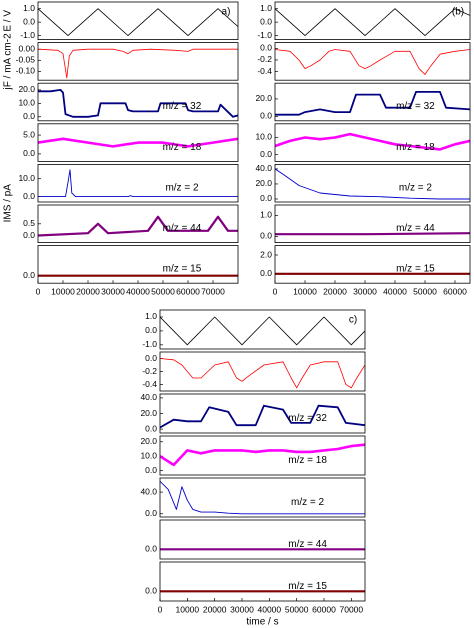 Image resolution: width=474 pixels, height=628 pixels. What do you see at coordinates (353, 320) in the screenshot?
I see `panel-label: c)` at bounding box center [353, 320].